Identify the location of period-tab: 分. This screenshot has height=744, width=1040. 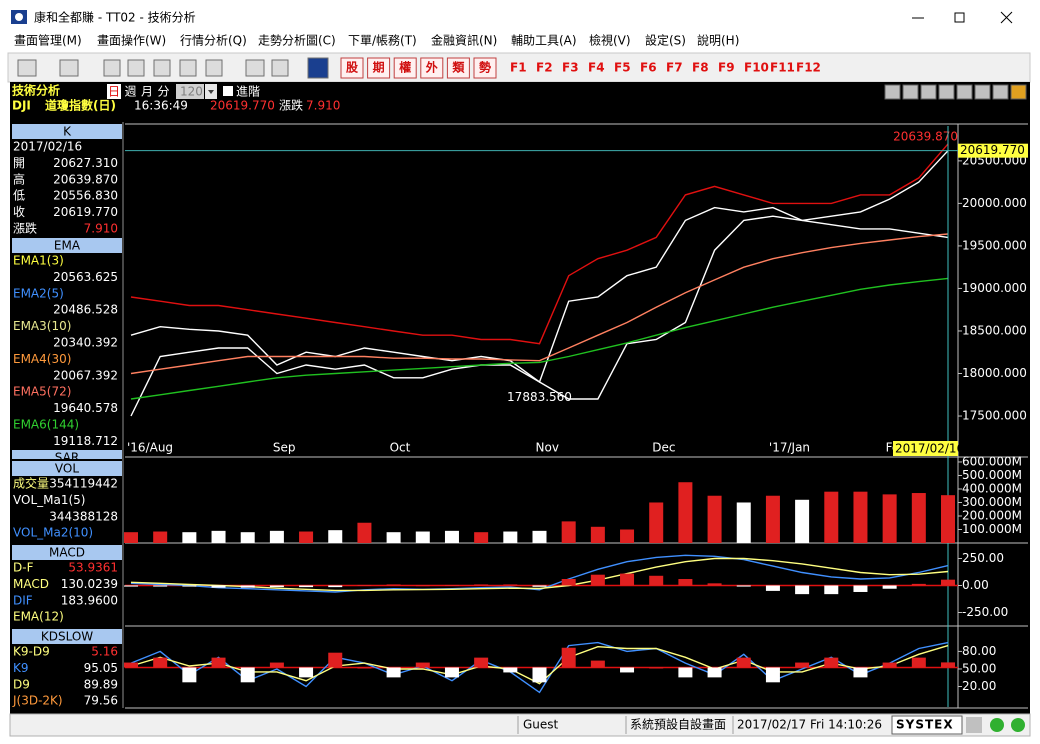
(164, 92).